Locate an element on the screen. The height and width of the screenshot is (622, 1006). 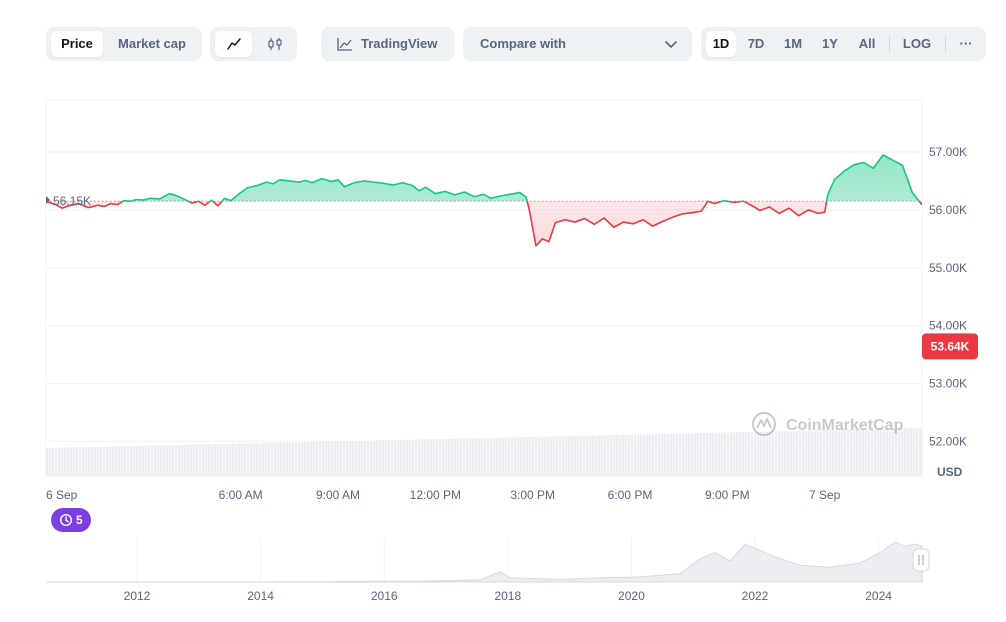
tradingview-button: TradingView is located at coordinates (387, 44).